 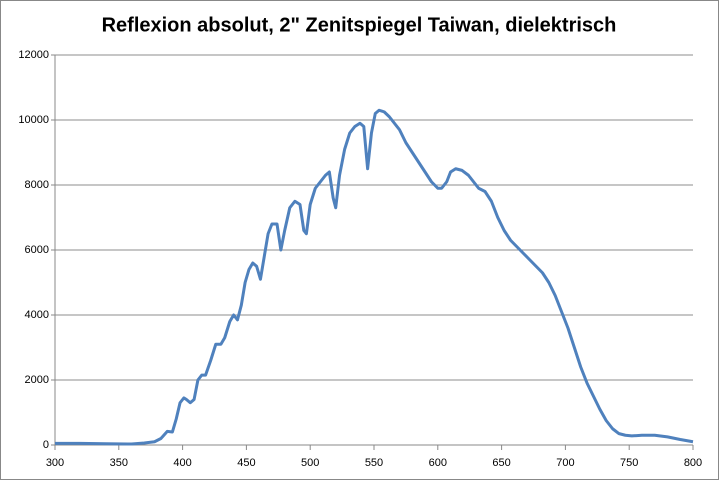 I want to click on x-tick-label: 600, so click(x=438, y=463).